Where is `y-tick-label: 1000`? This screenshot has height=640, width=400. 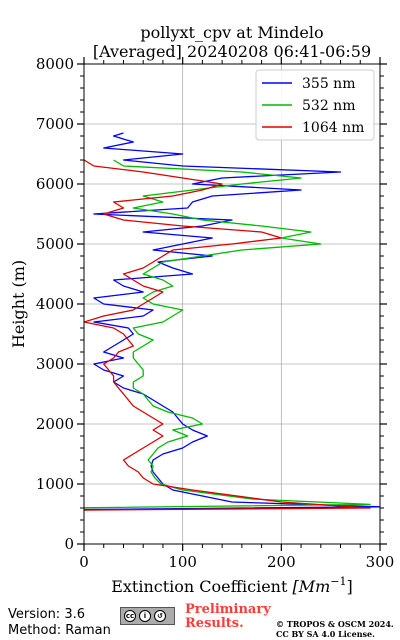
y-tick-label: 1000 is located at coordinates (55, 484).